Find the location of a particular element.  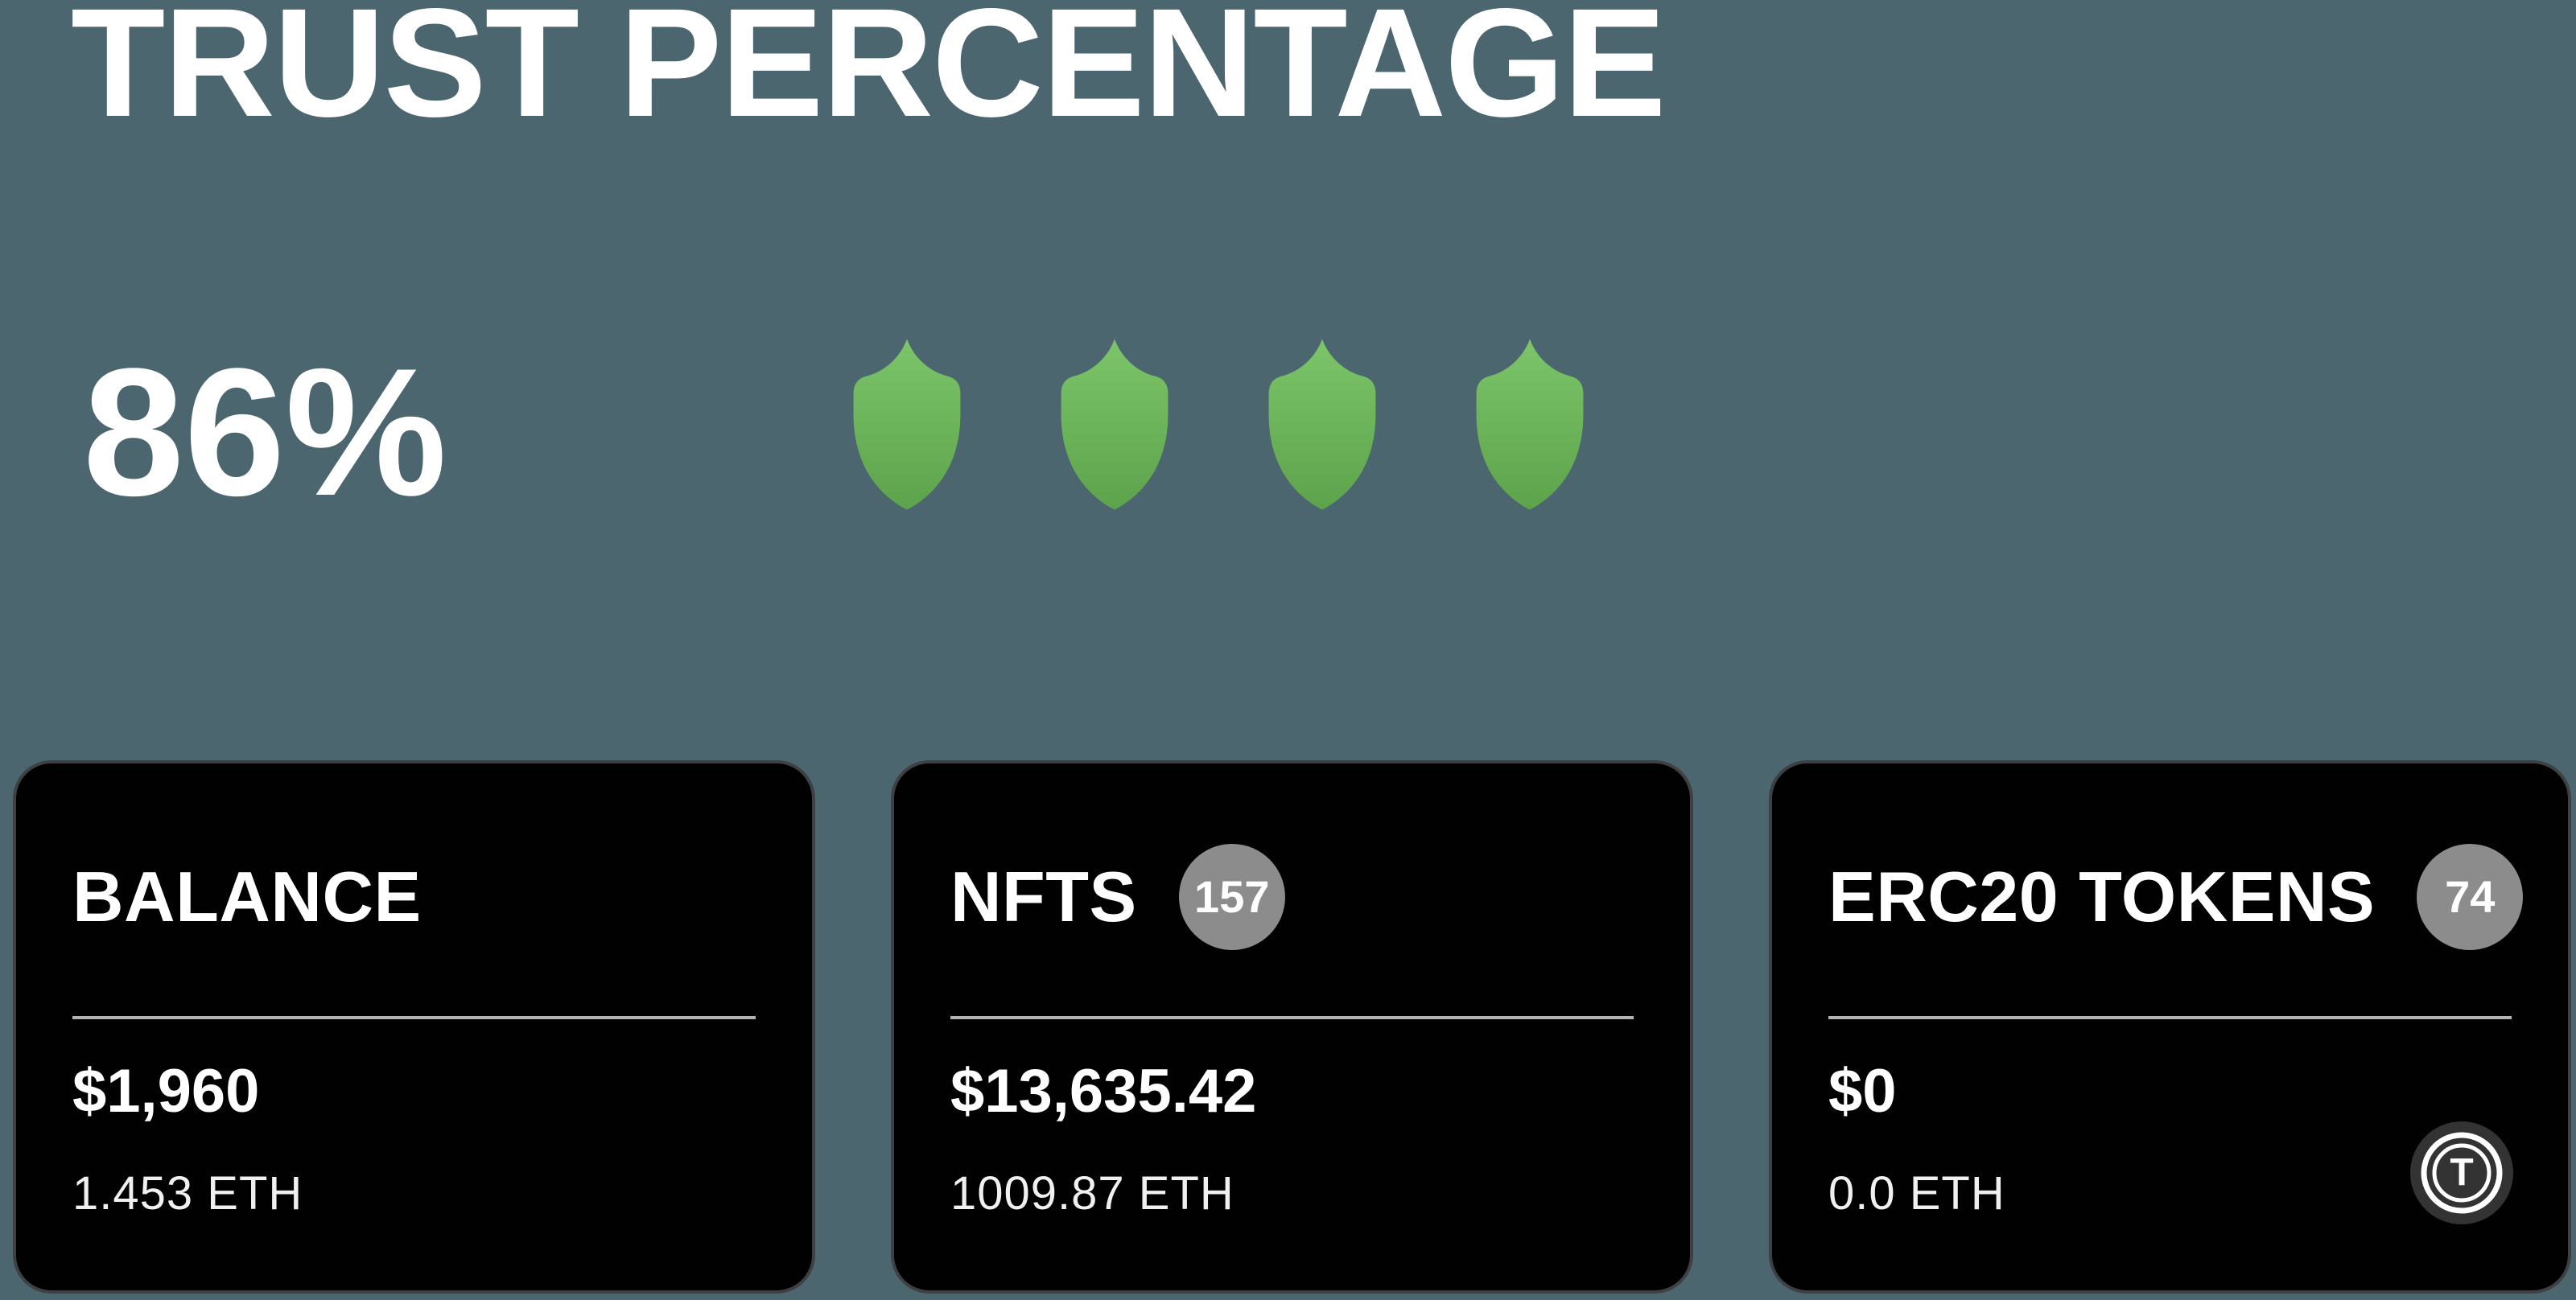

nfts-card-title: NFTS is located at coordinates (1043, 897).